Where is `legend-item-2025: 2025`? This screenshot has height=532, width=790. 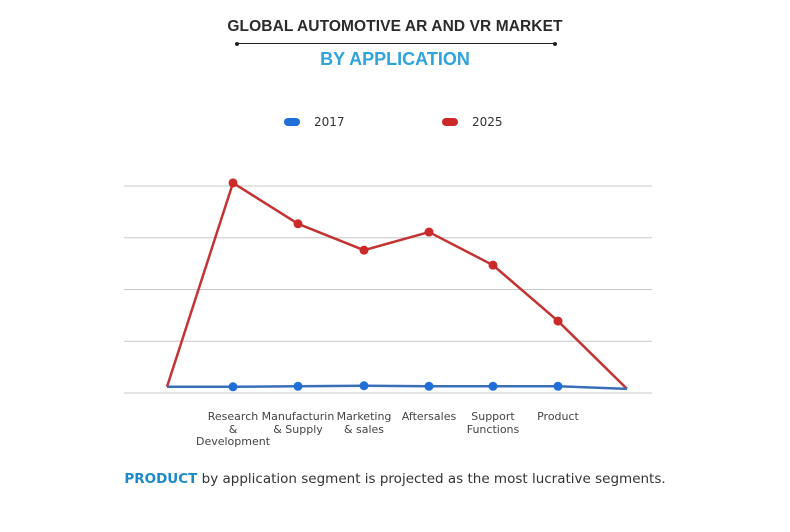 legend-item-2025: 2025 is located at coordinates (472, 122).